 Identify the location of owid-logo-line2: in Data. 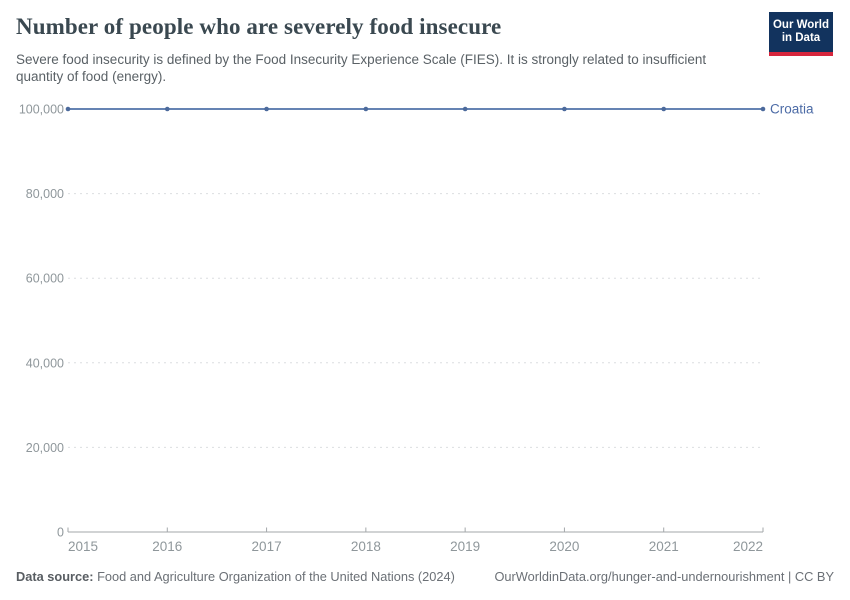
(801, 38).